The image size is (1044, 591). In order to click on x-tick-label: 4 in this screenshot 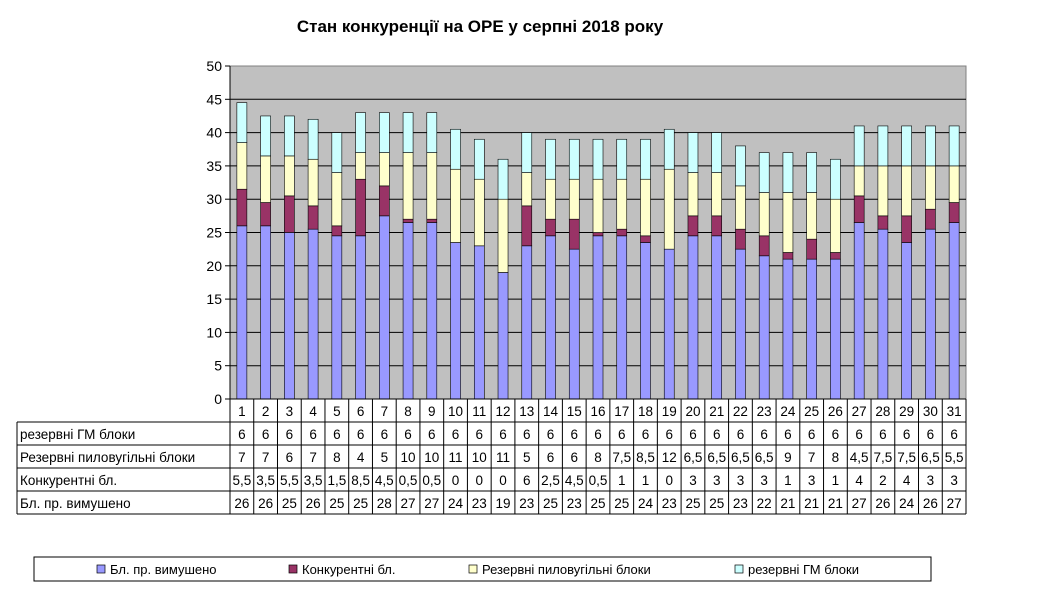, I will do `click(313, 411)`.